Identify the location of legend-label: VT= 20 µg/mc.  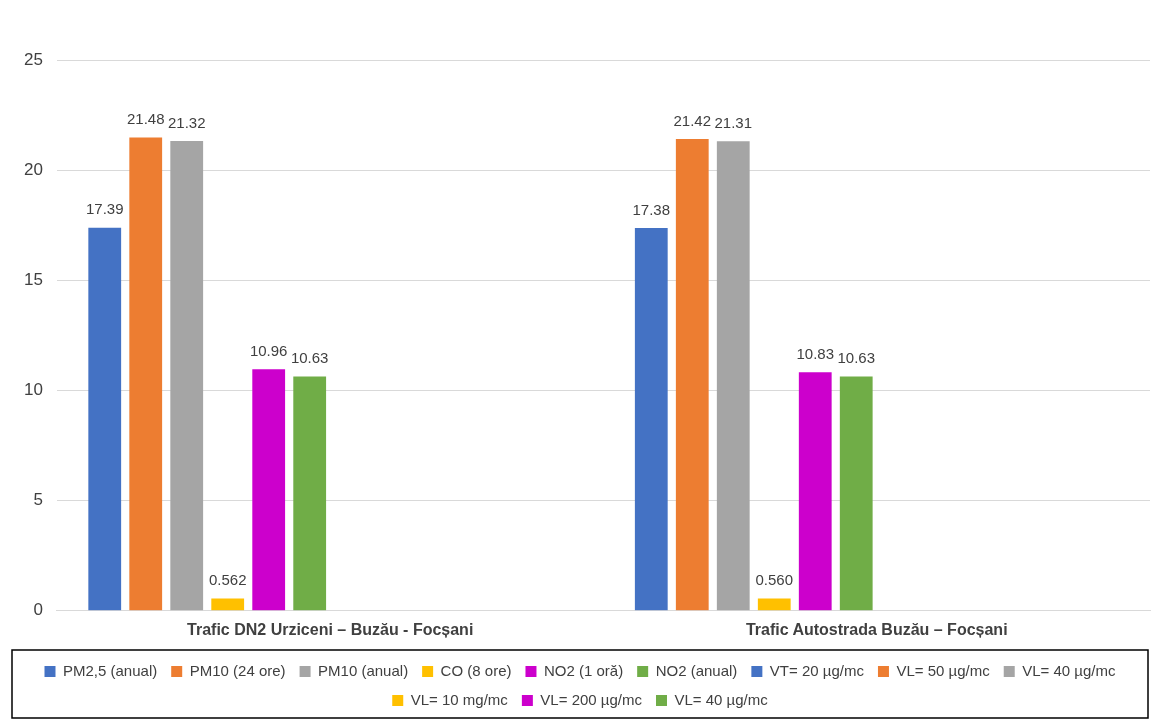
(817, 670).